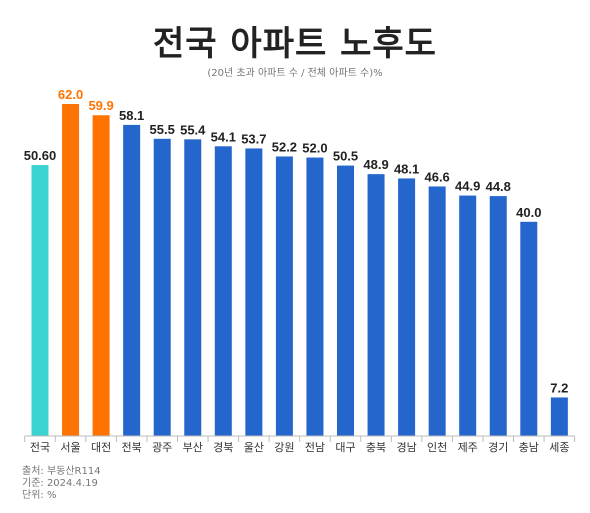  I want to click on category-label-전북: 전북, so click(132, 447).